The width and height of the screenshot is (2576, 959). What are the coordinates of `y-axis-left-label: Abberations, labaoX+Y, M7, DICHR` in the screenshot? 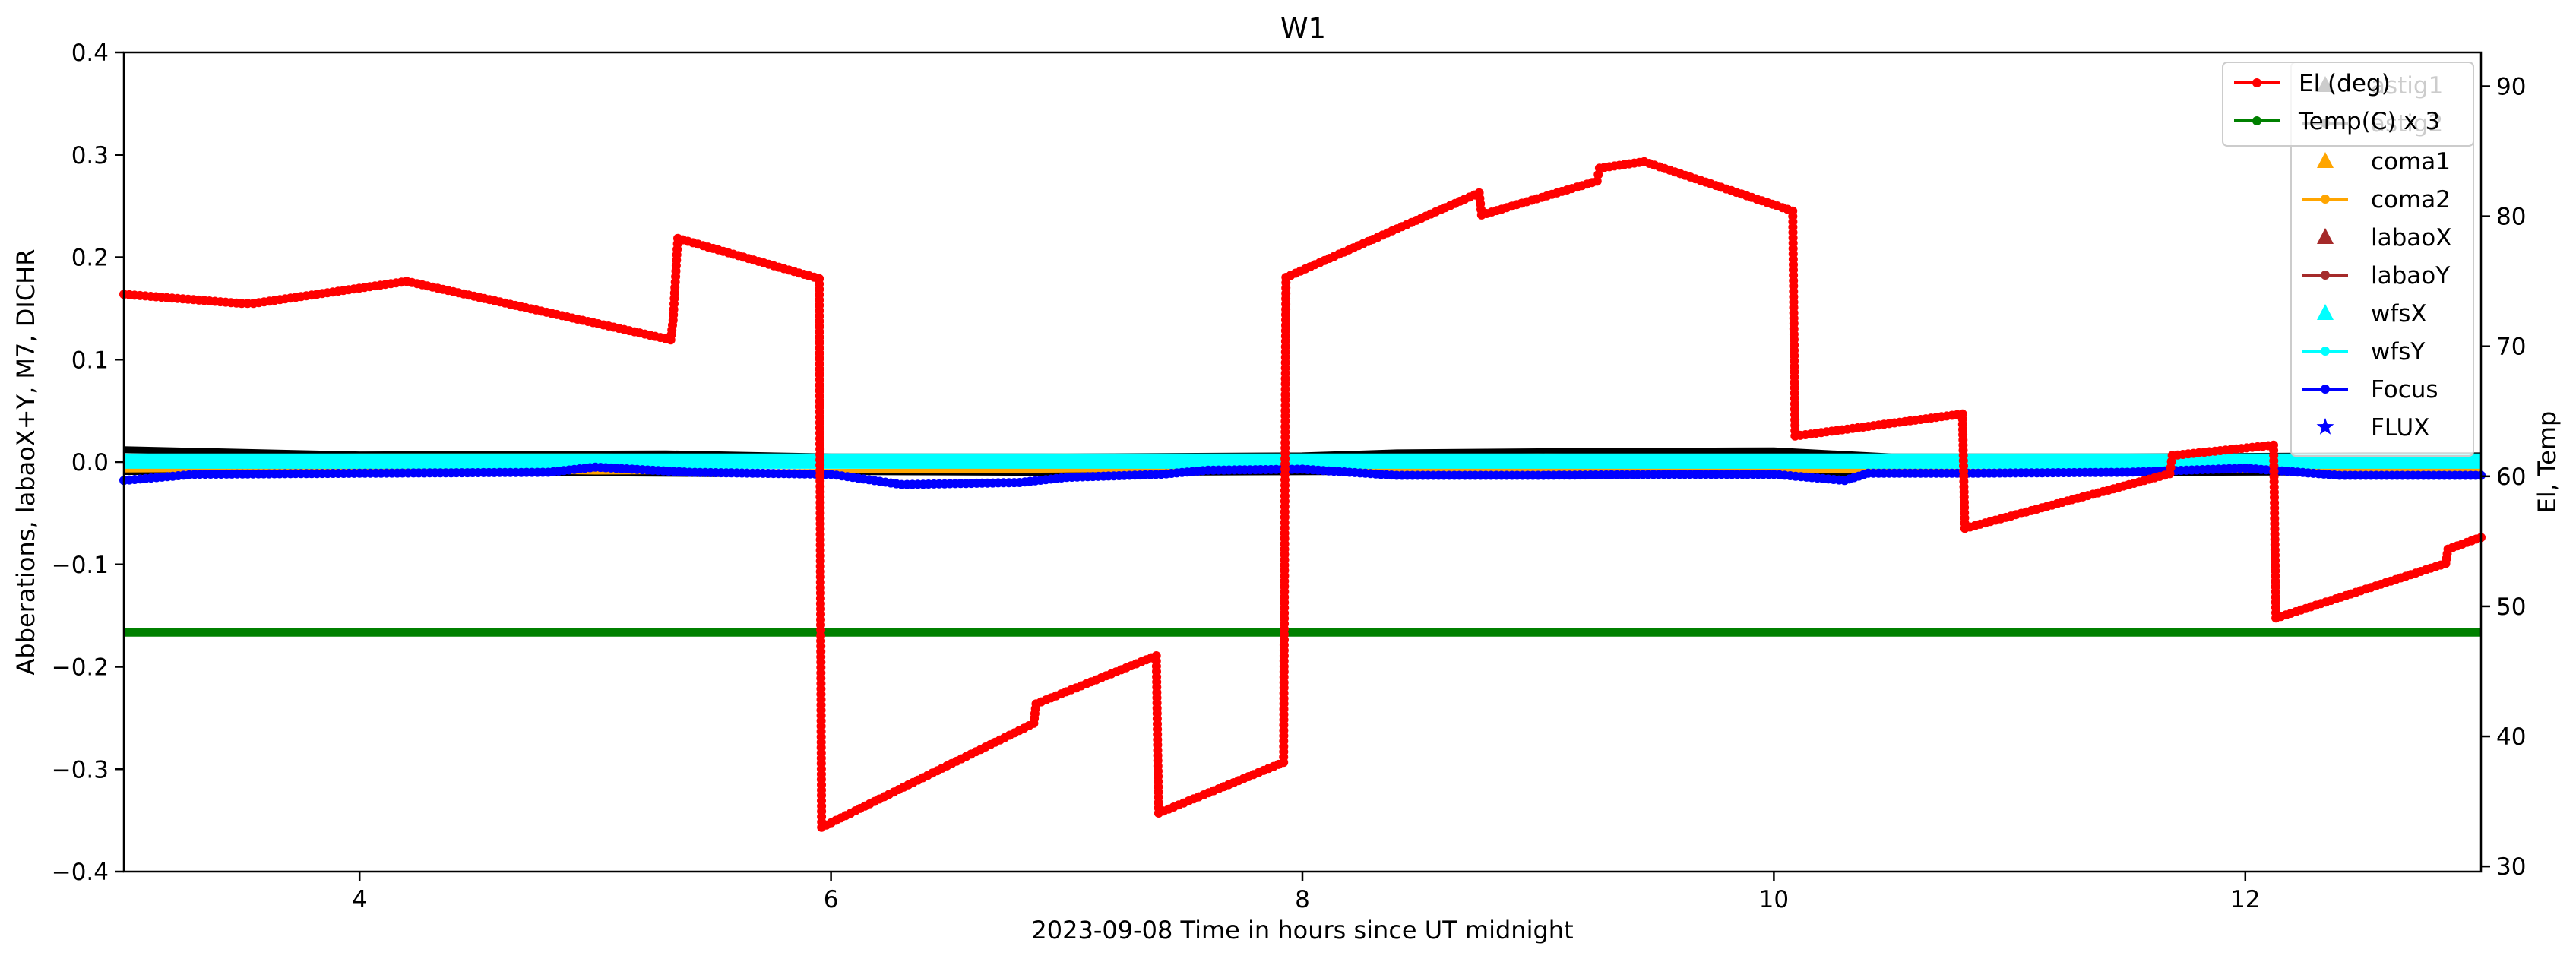 It's located at (25, 463).